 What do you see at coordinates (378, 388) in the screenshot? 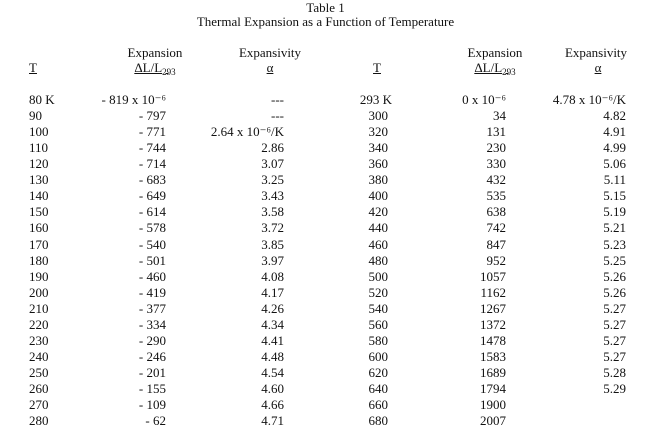
I see `right-temperature-cell: 640` at bounding box center [378, 388].